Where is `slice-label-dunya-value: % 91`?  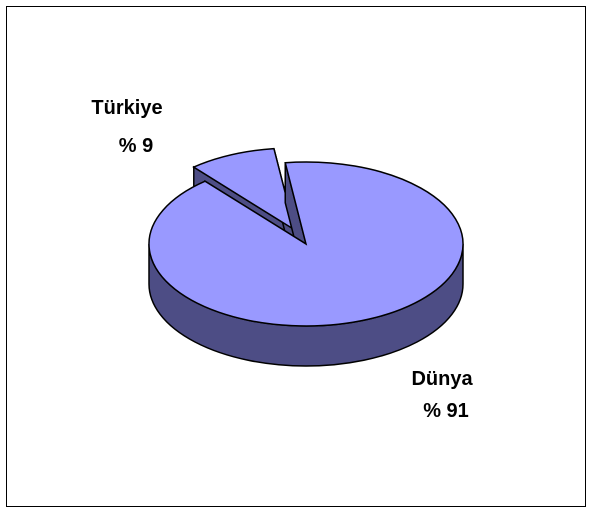 slice-label-dunya-value: % 91 is located at coordinates (446, 411).